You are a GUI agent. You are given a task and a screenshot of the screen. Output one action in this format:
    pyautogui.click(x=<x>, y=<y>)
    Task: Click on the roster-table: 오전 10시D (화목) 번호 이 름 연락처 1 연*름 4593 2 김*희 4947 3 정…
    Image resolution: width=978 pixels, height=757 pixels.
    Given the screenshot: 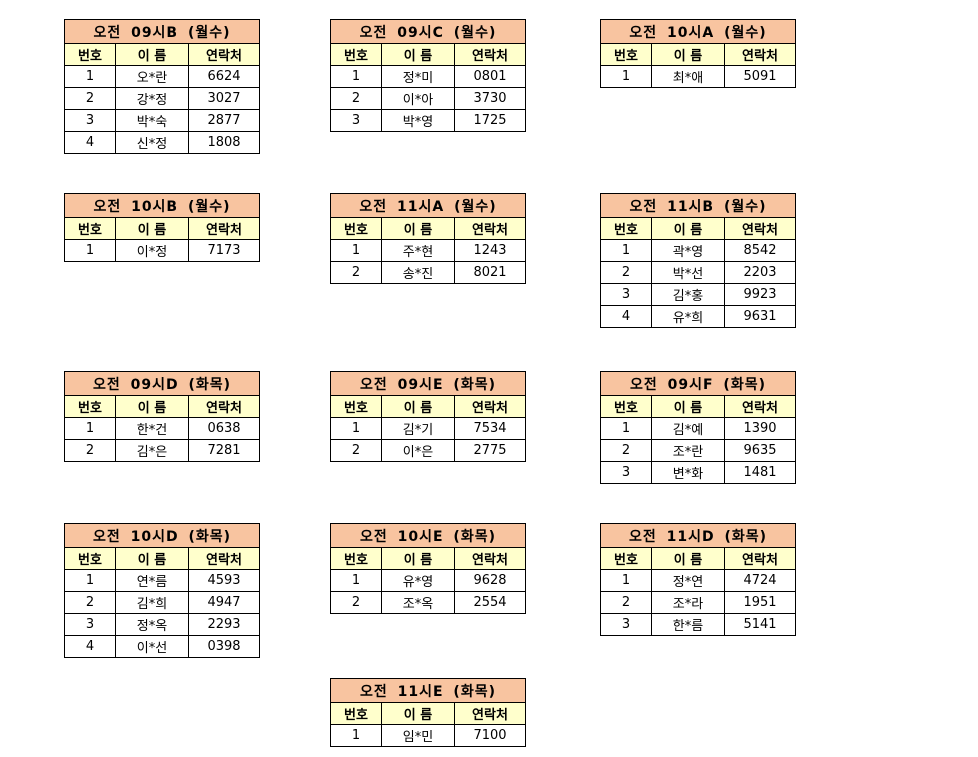 What is the action you would take?
    pyautogui.click(x=162, y=590)
    